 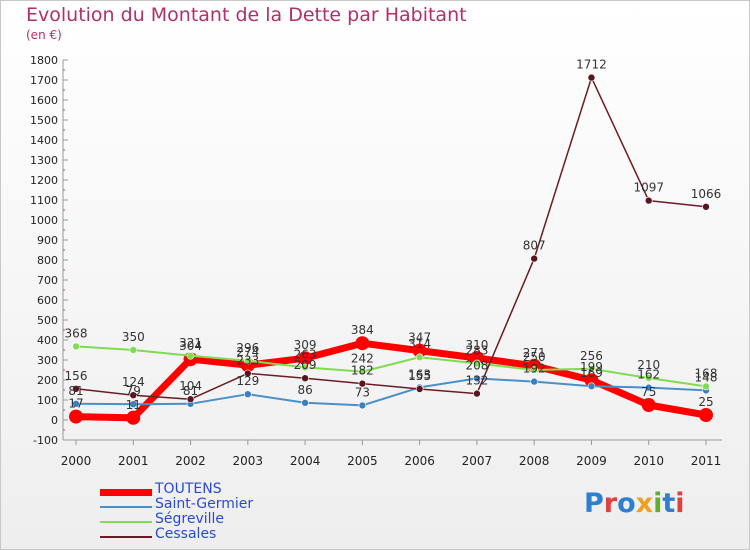 What do you see at coordinates (247, 348) in the screenshot?
I see `data-label-s-greville: 296` at bounding box center [247, 348].